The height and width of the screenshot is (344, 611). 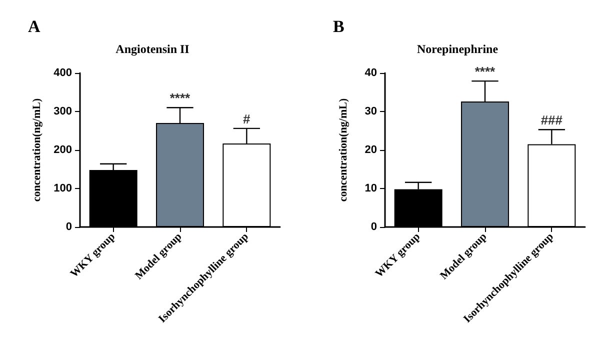 I want to click on text: A, so click(x=34, y=26).